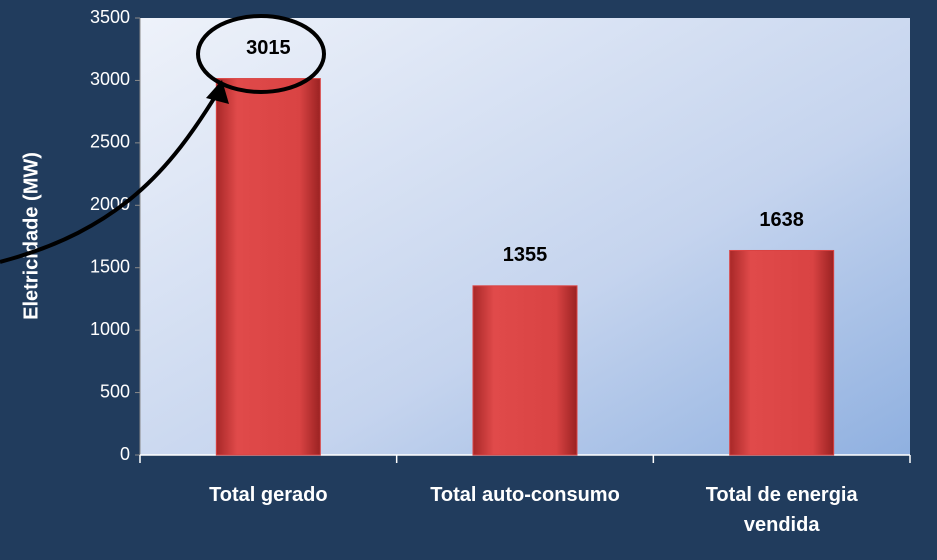 Image resolution: width=937 pixels, height=560 pixels. What do you see at coordinates (268, 48) in the screenshot?
I see `data-label: 3015` at bounding box center [268, 48].